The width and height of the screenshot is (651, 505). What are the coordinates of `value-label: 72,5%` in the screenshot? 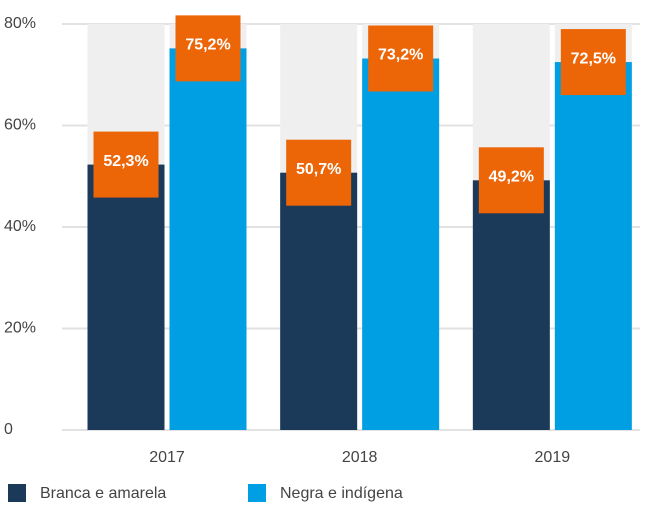 It's located at (593, 58).